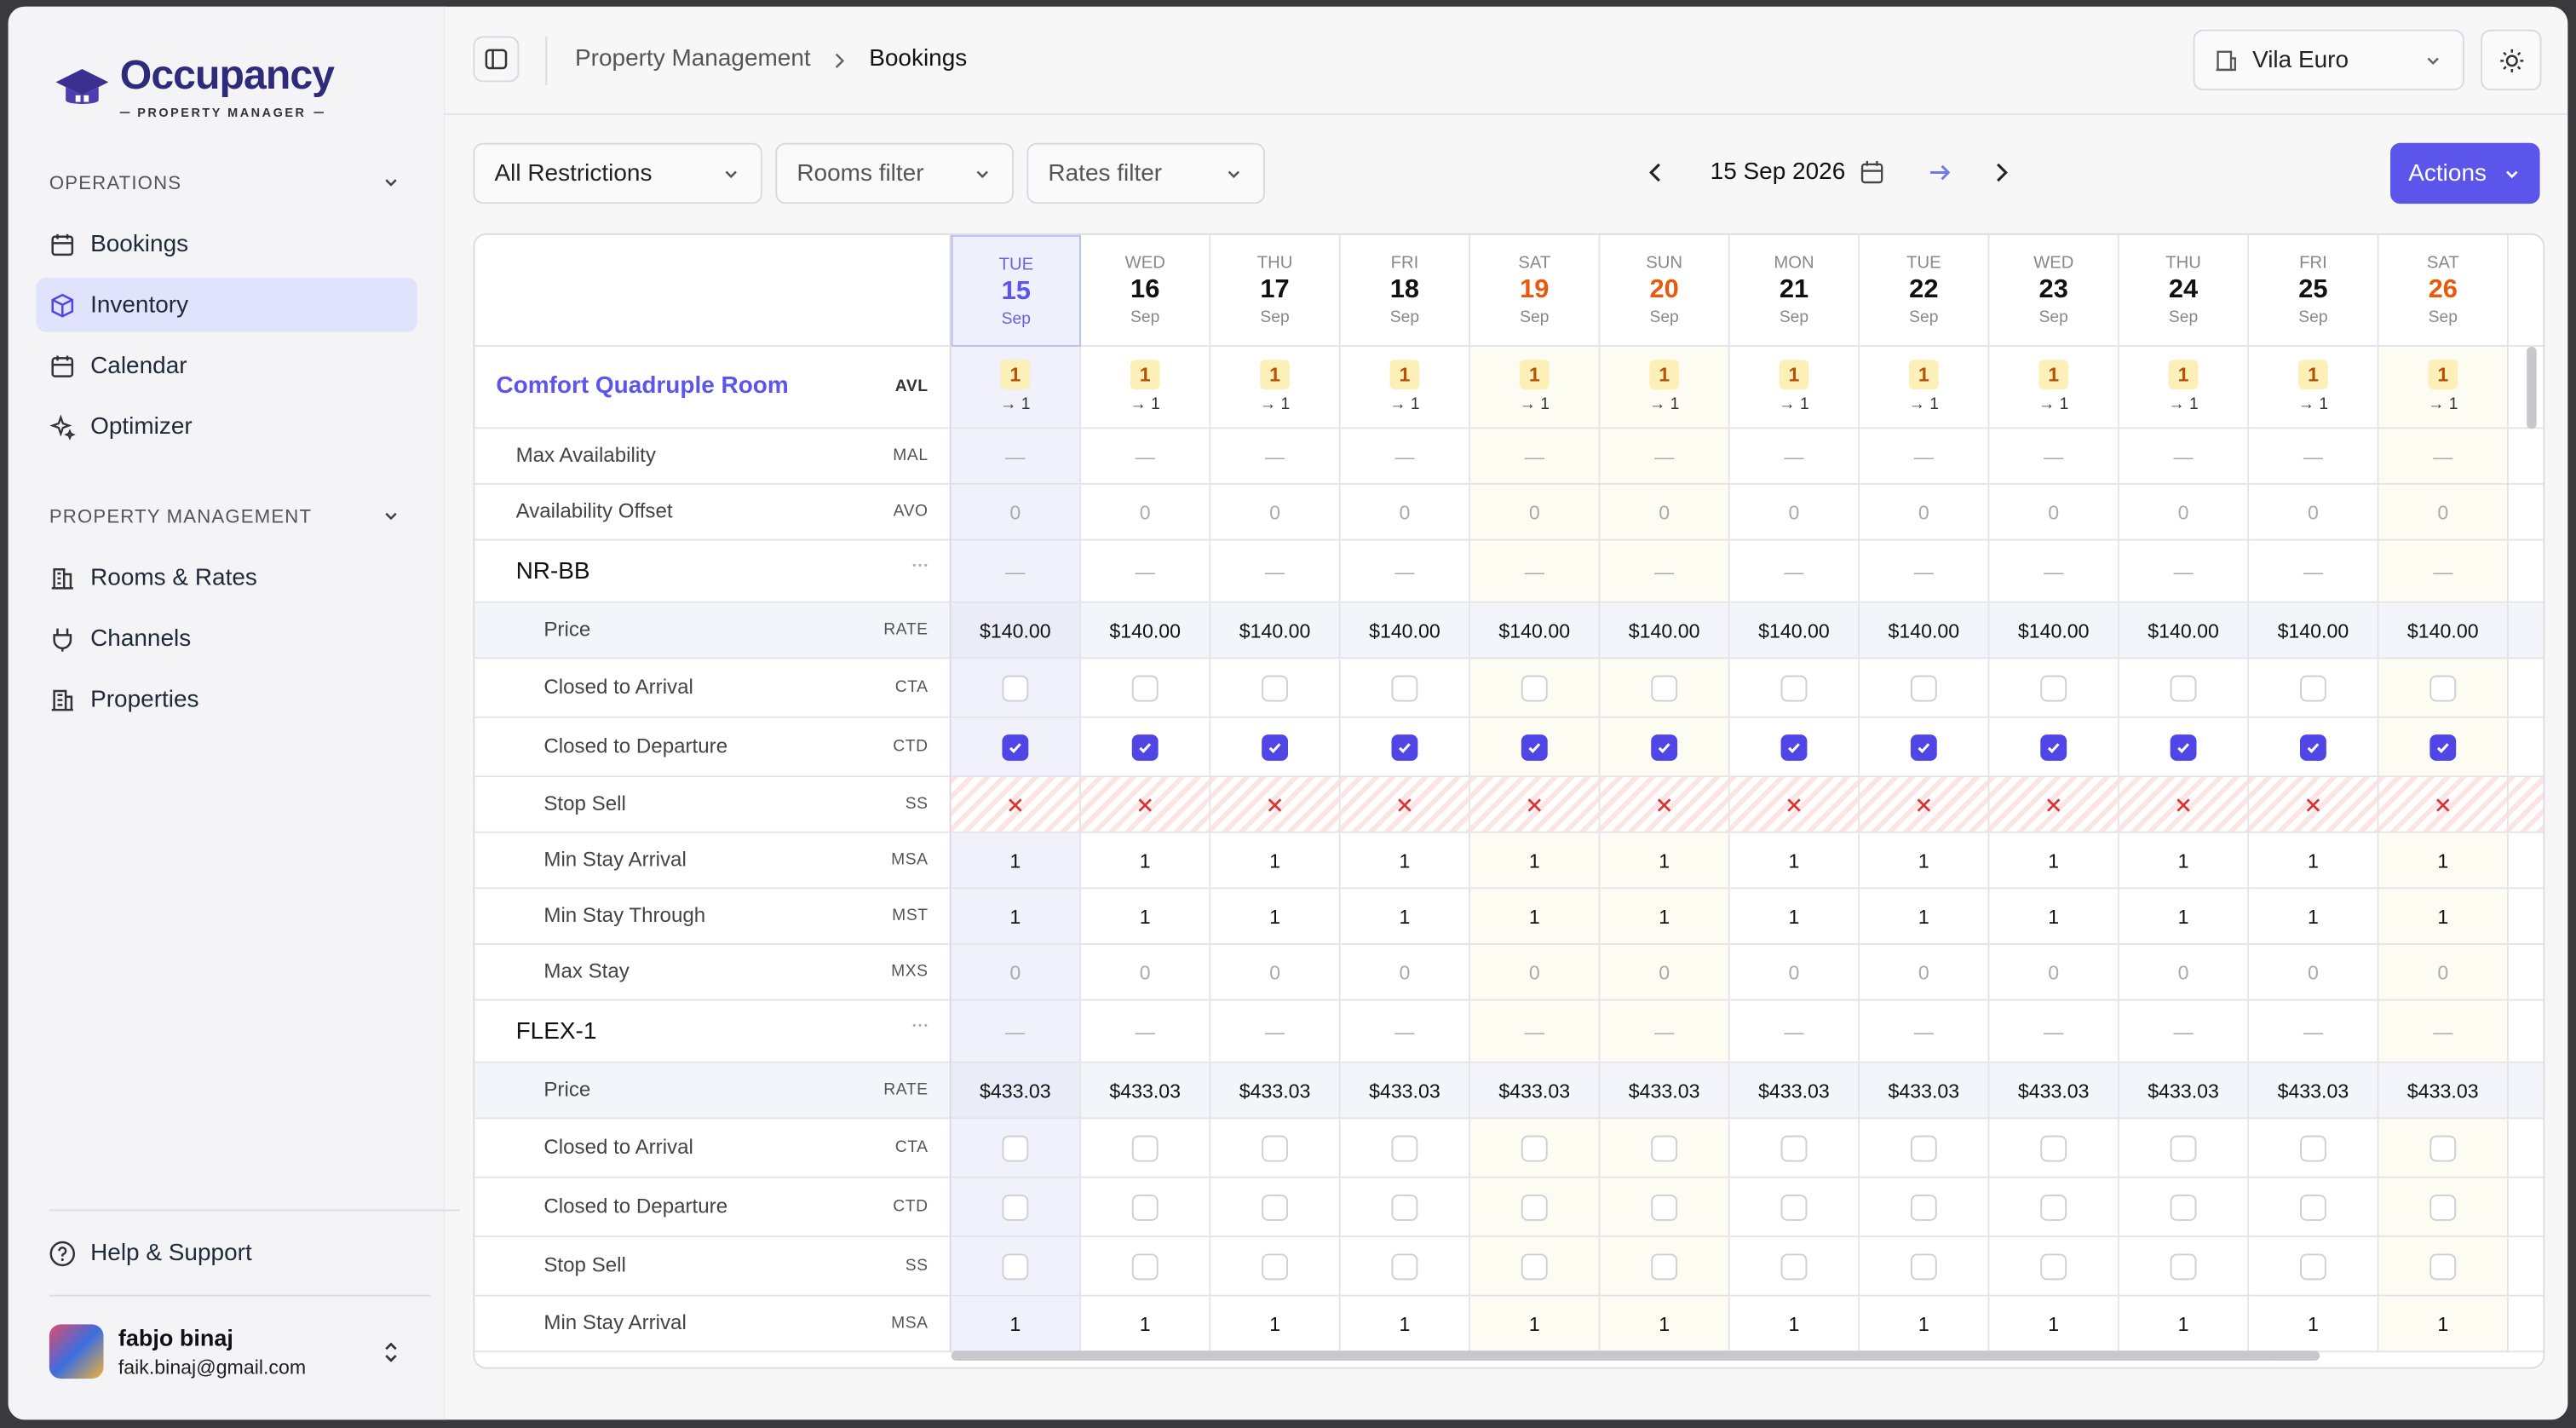 The width and height of the screenshot is (2576, 1428). I want to click on filter-select: Rooms filter, so click(895, 173).